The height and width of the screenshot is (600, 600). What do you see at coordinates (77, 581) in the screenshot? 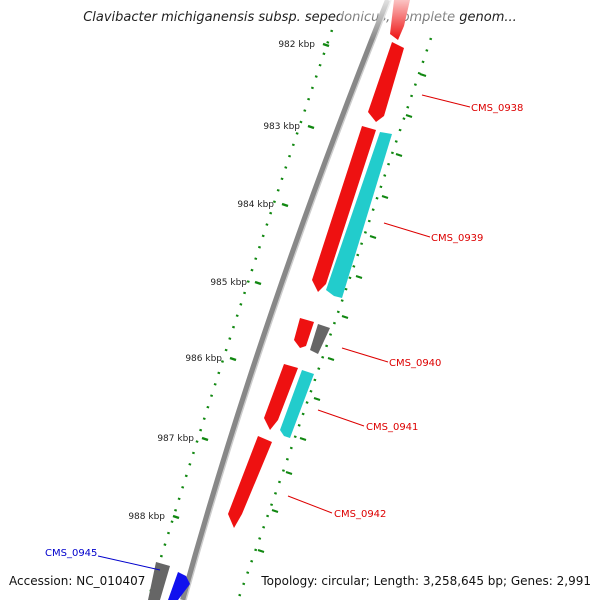
I see `accession-label: Accession: NC_010407` at bounding box center [77, 581].